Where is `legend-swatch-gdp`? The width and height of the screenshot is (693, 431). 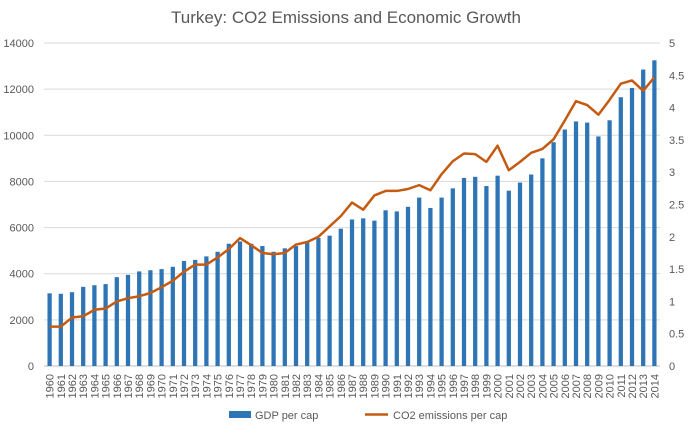
legend-swatch-gdp is located at coordinates (240, 414).